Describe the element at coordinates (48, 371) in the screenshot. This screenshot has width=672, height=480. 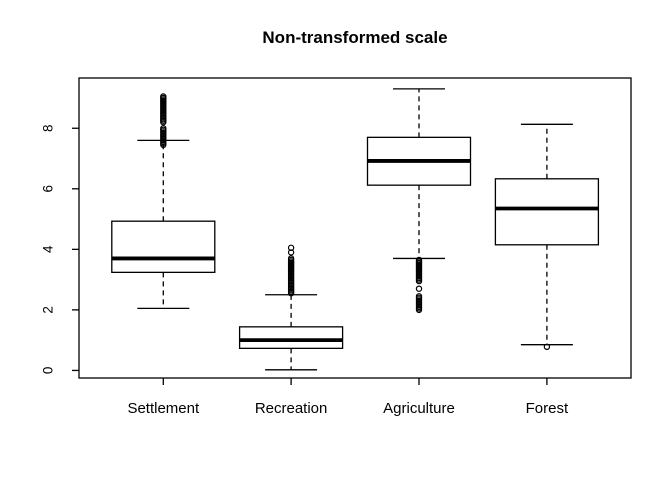
I see `y-tick-label-0: 0` at that location.